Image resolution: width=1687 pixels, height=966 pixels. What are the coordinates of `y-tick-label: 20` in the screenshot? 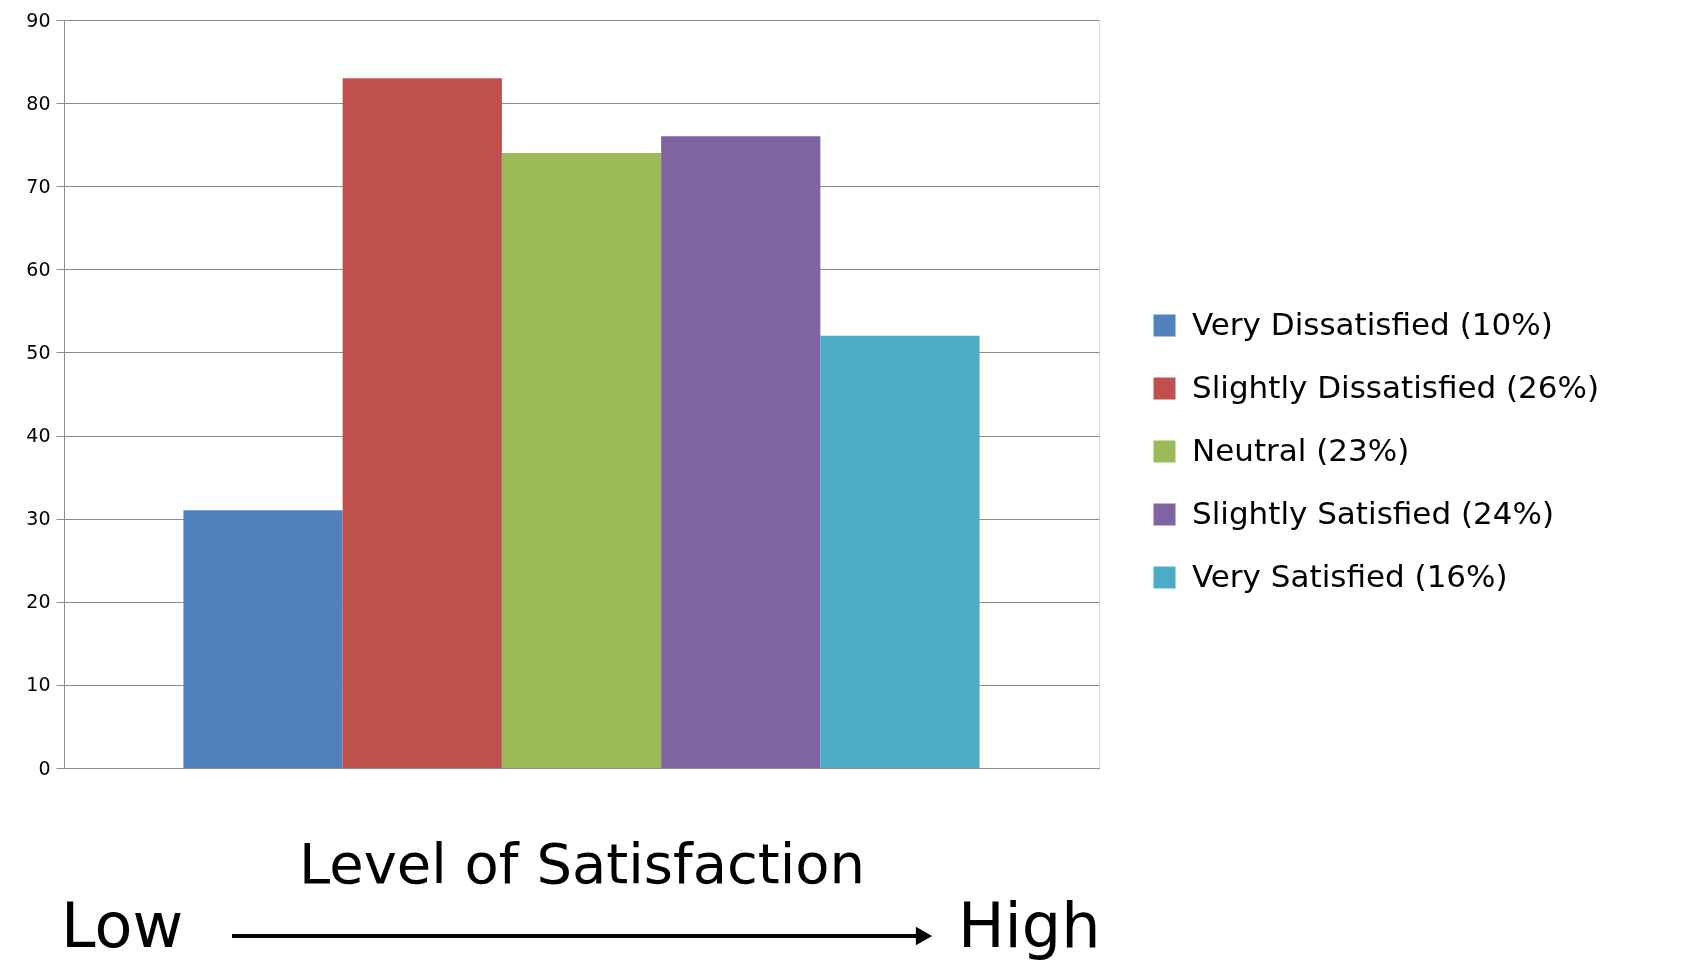 It's located at (38, 601).